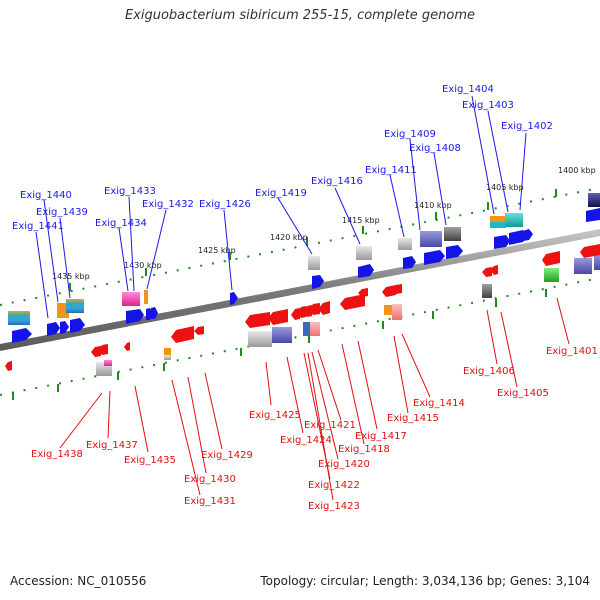 Image resolution: width=600 pixels, height=600 pixels. I want to click on gene-label: Exig_1408, so click(435, 148).